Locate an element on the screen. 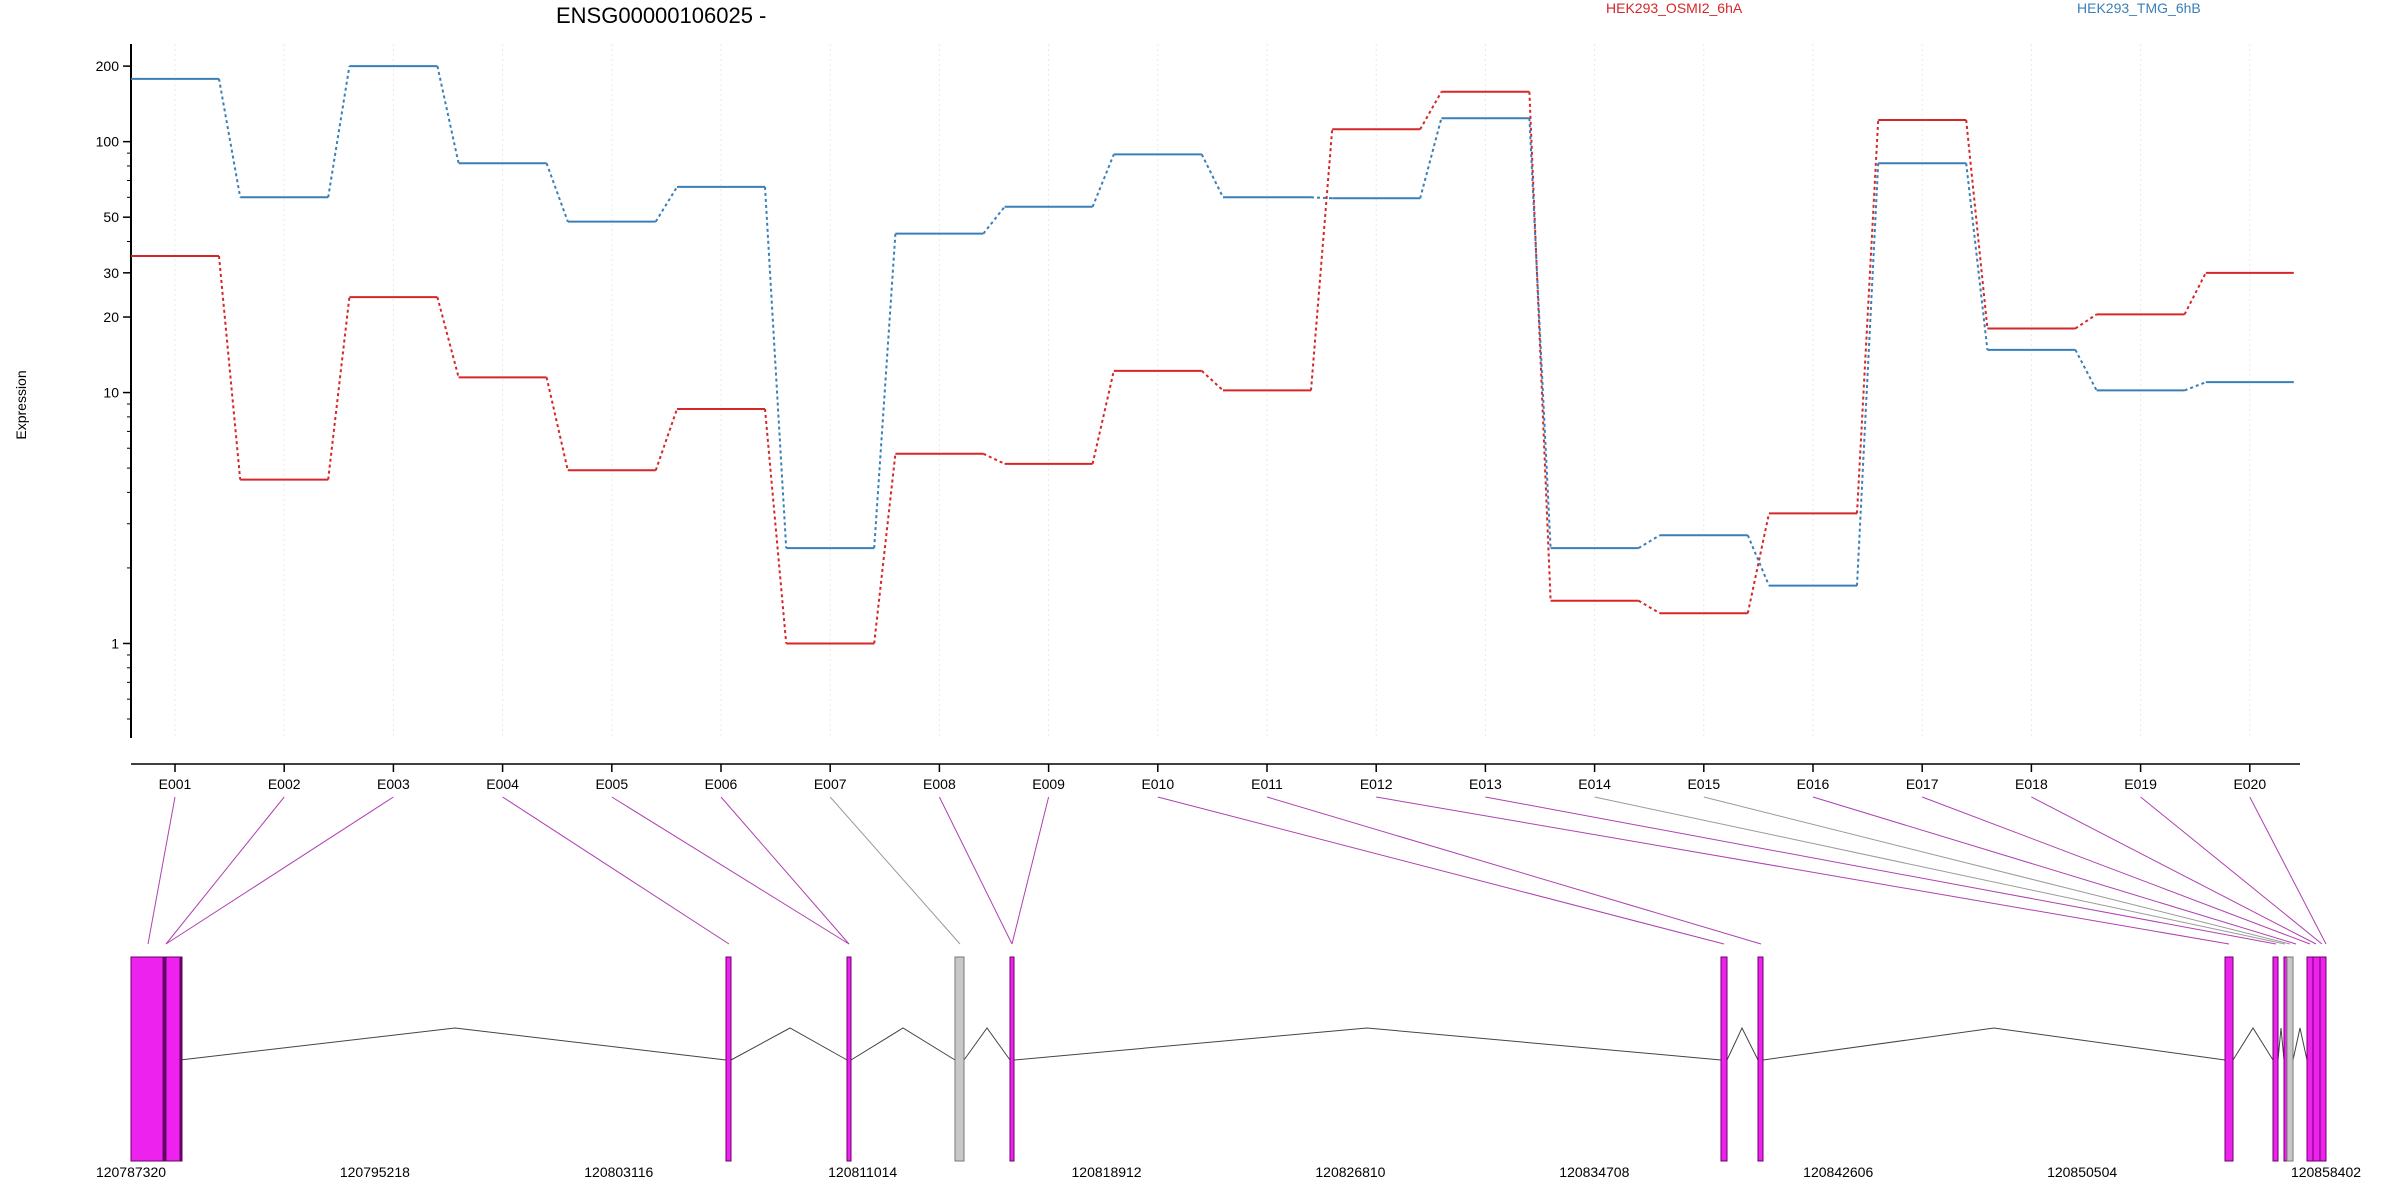  coordinate-label: 120826810 is located at coordinates (1350, 1172).